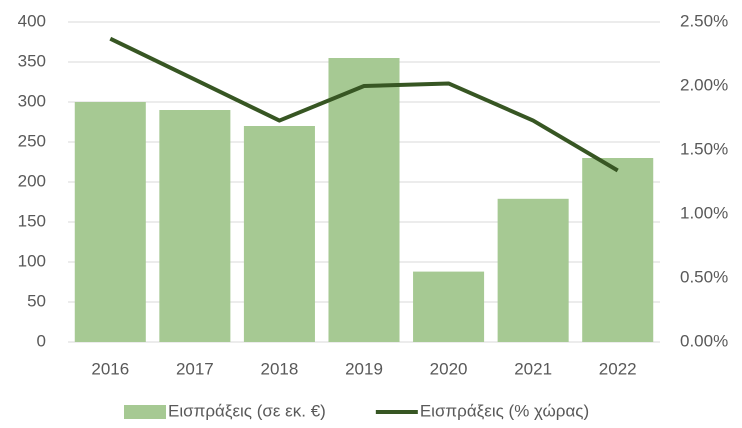 The height and width of the screenshot is (428, 742). Describe the element at coordinates (533, 368) in the screenshot. I see `x-tick-label: 2021` at that location.